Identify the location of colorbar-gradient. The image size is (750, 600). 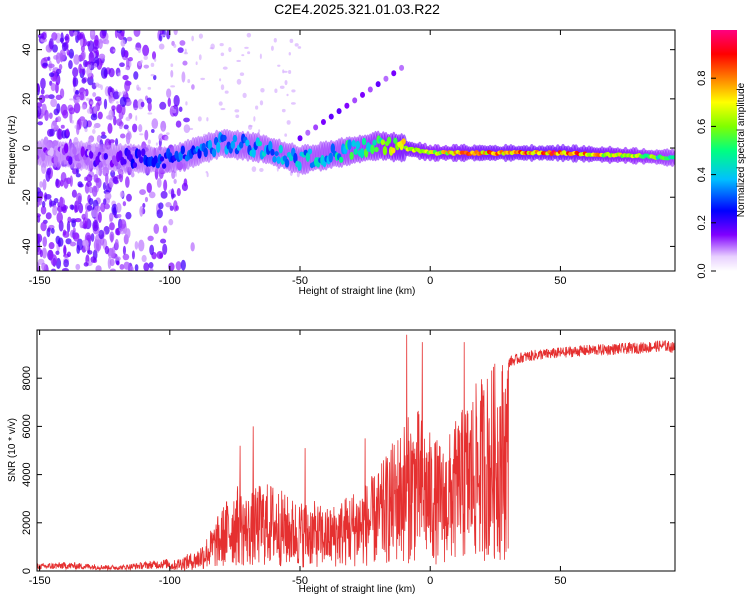
(724, 150).